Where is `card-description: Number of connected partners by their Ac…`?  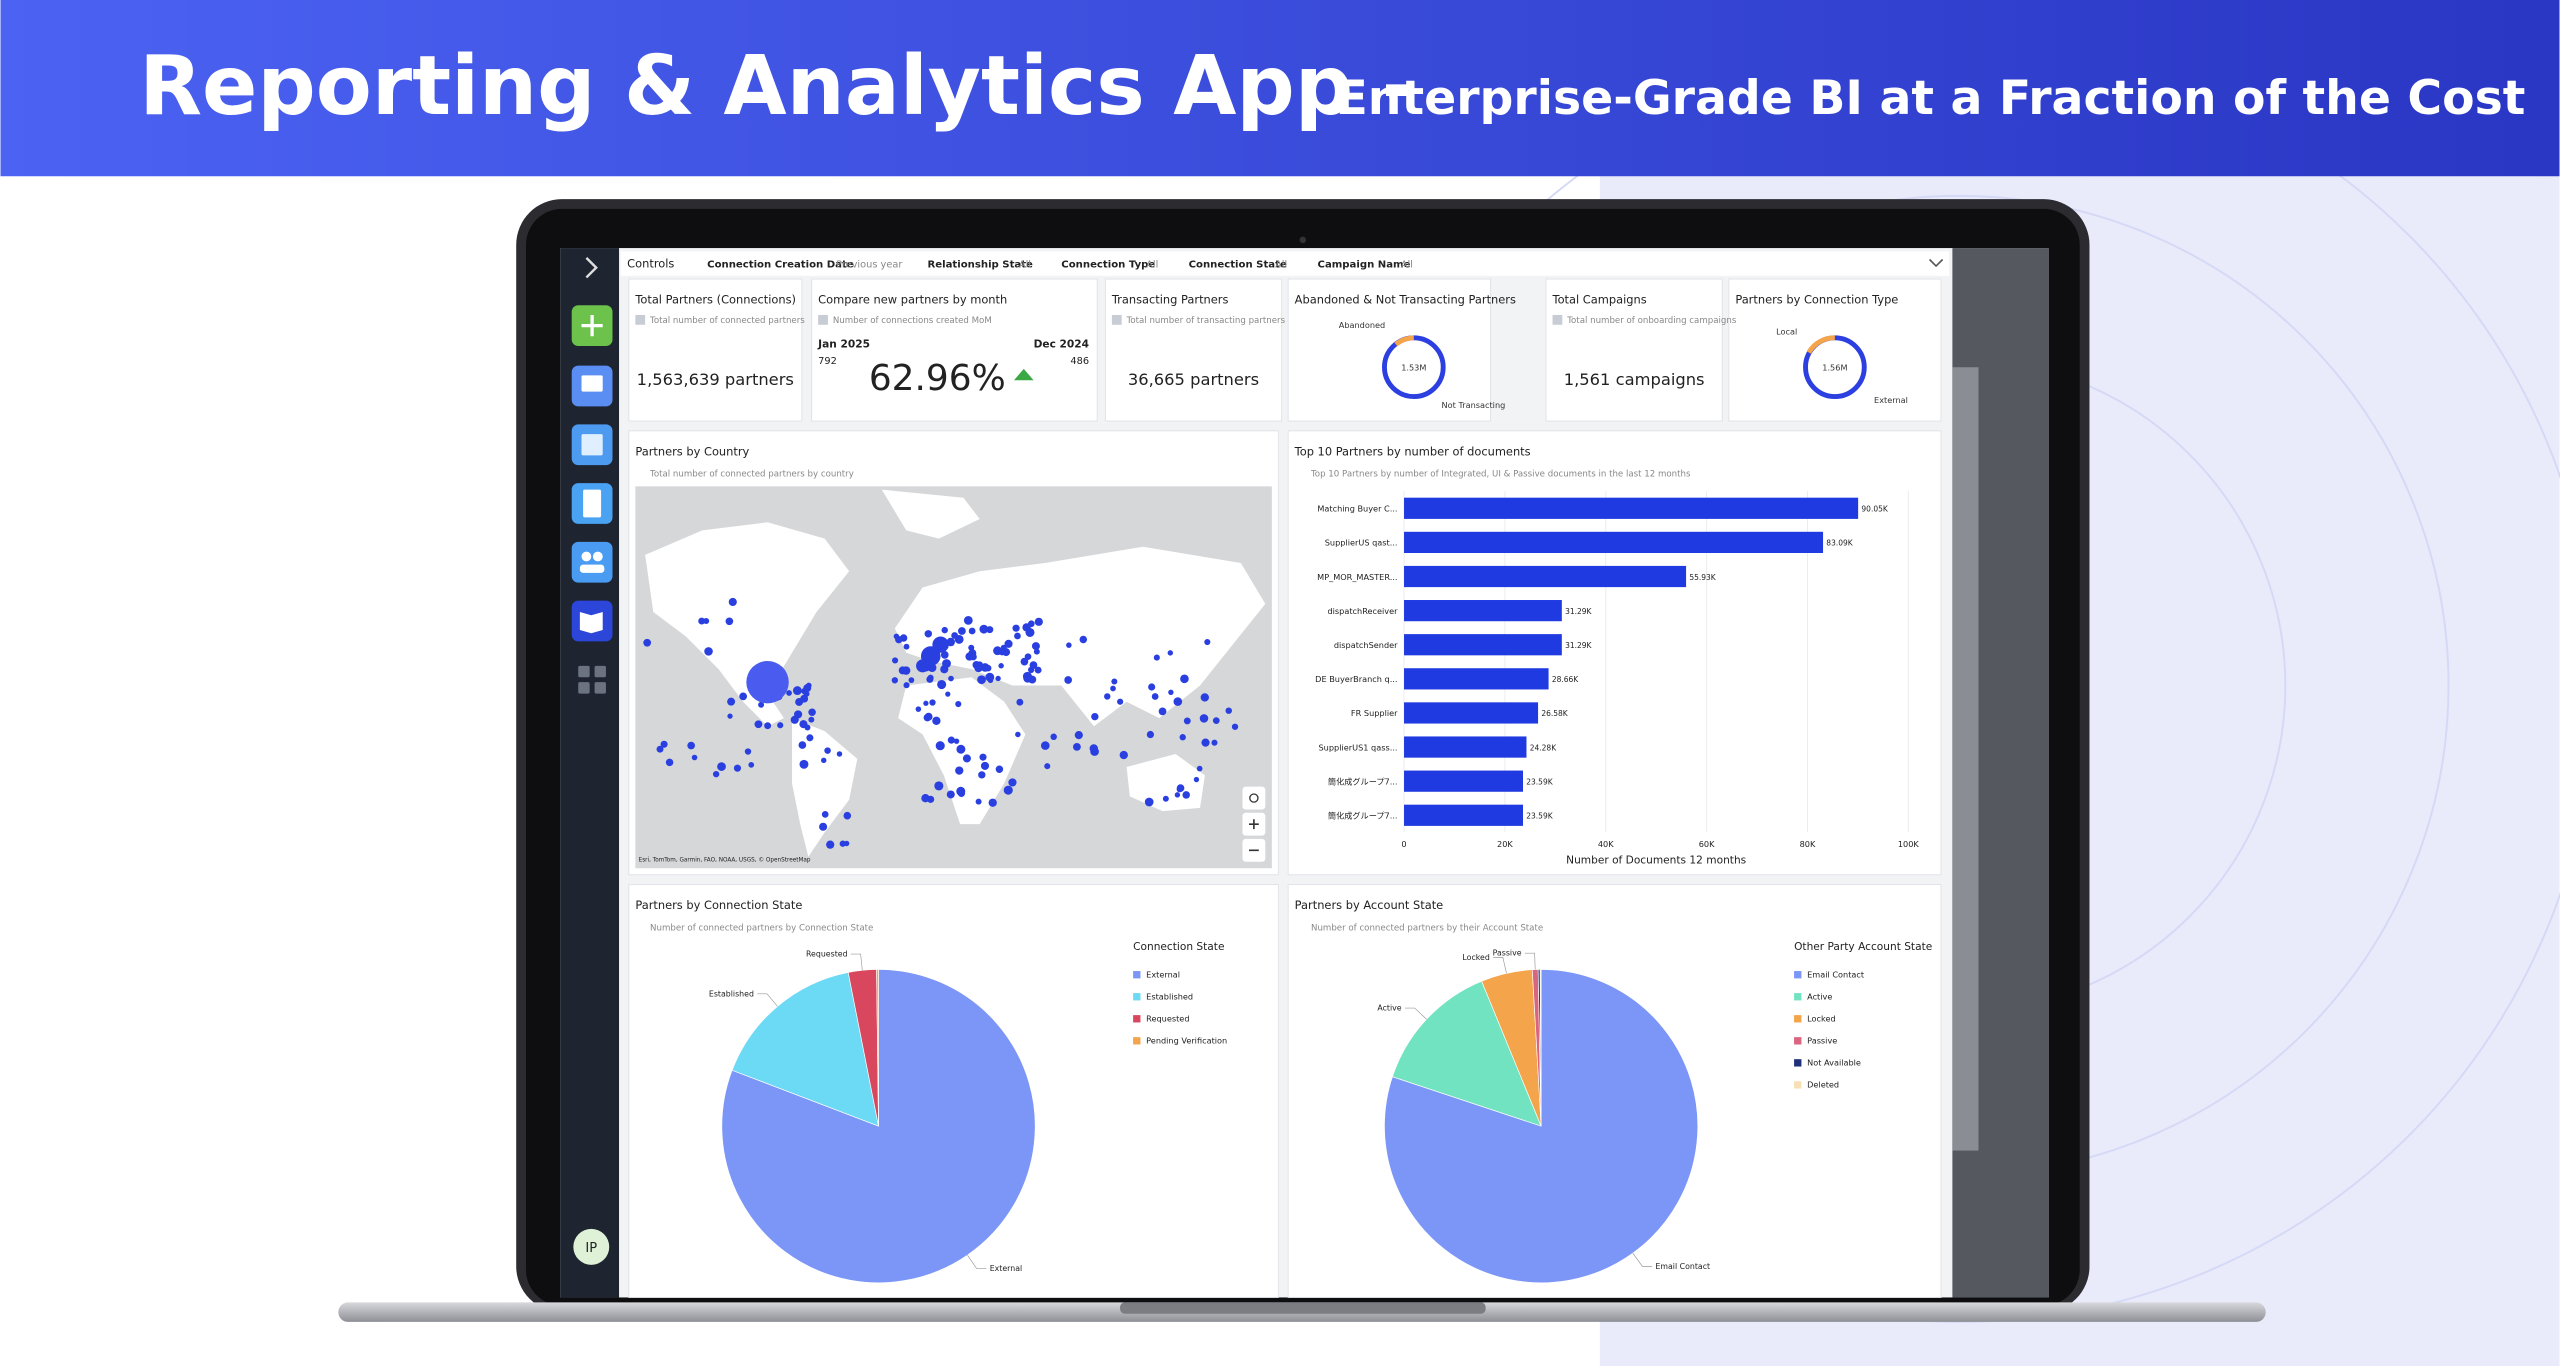
card-description: Number of connected partners by their Ac… is located at coordinates (1427, 928).